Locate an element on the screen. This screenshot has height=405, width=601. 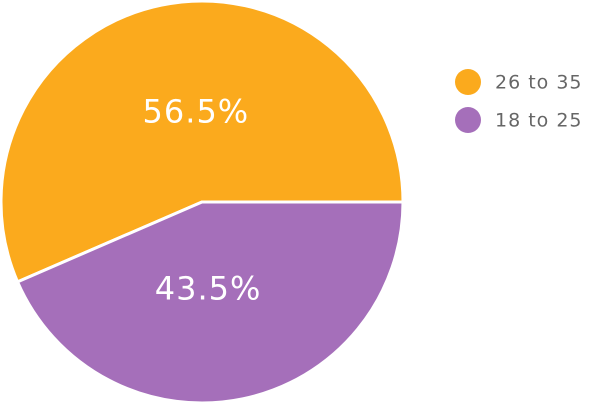
legend-label: 18 to 25 is located at coordinates (539, 121).